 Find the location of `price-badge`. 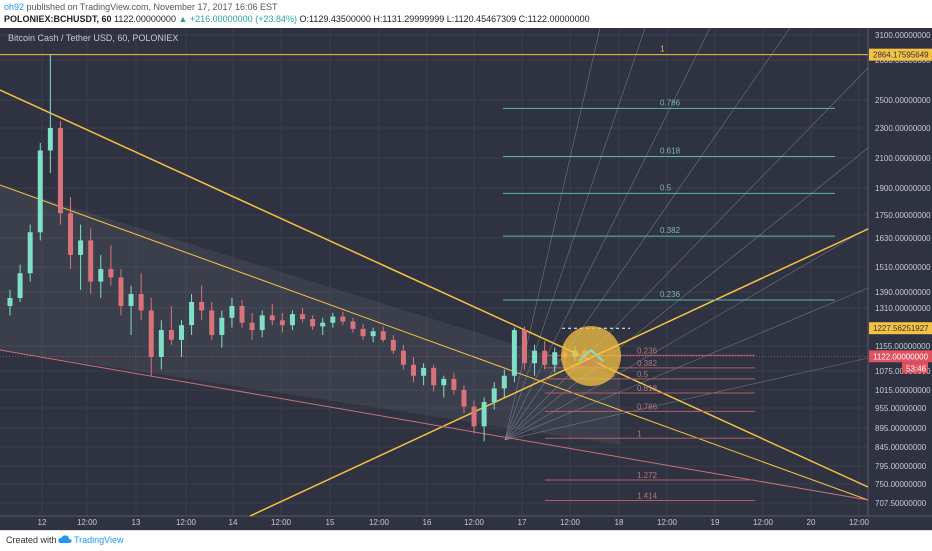

price-badge is located at coordinates (900, 356).